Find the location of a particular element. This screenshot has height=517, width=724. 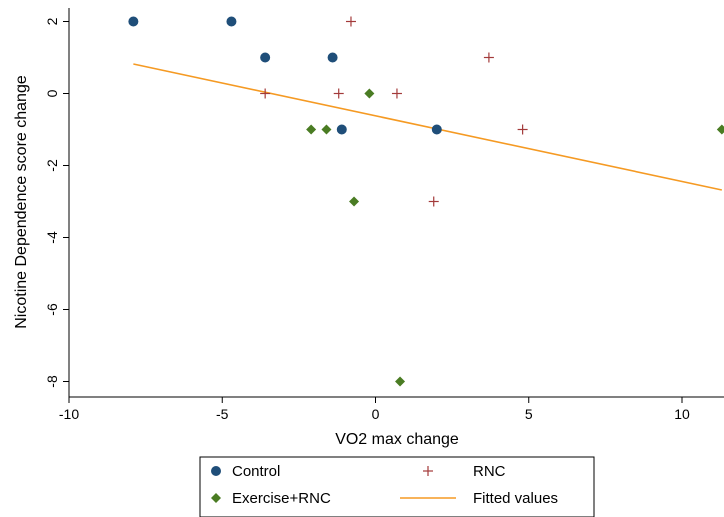

y-tick-label: -6 is located at coordinates (52, 309).